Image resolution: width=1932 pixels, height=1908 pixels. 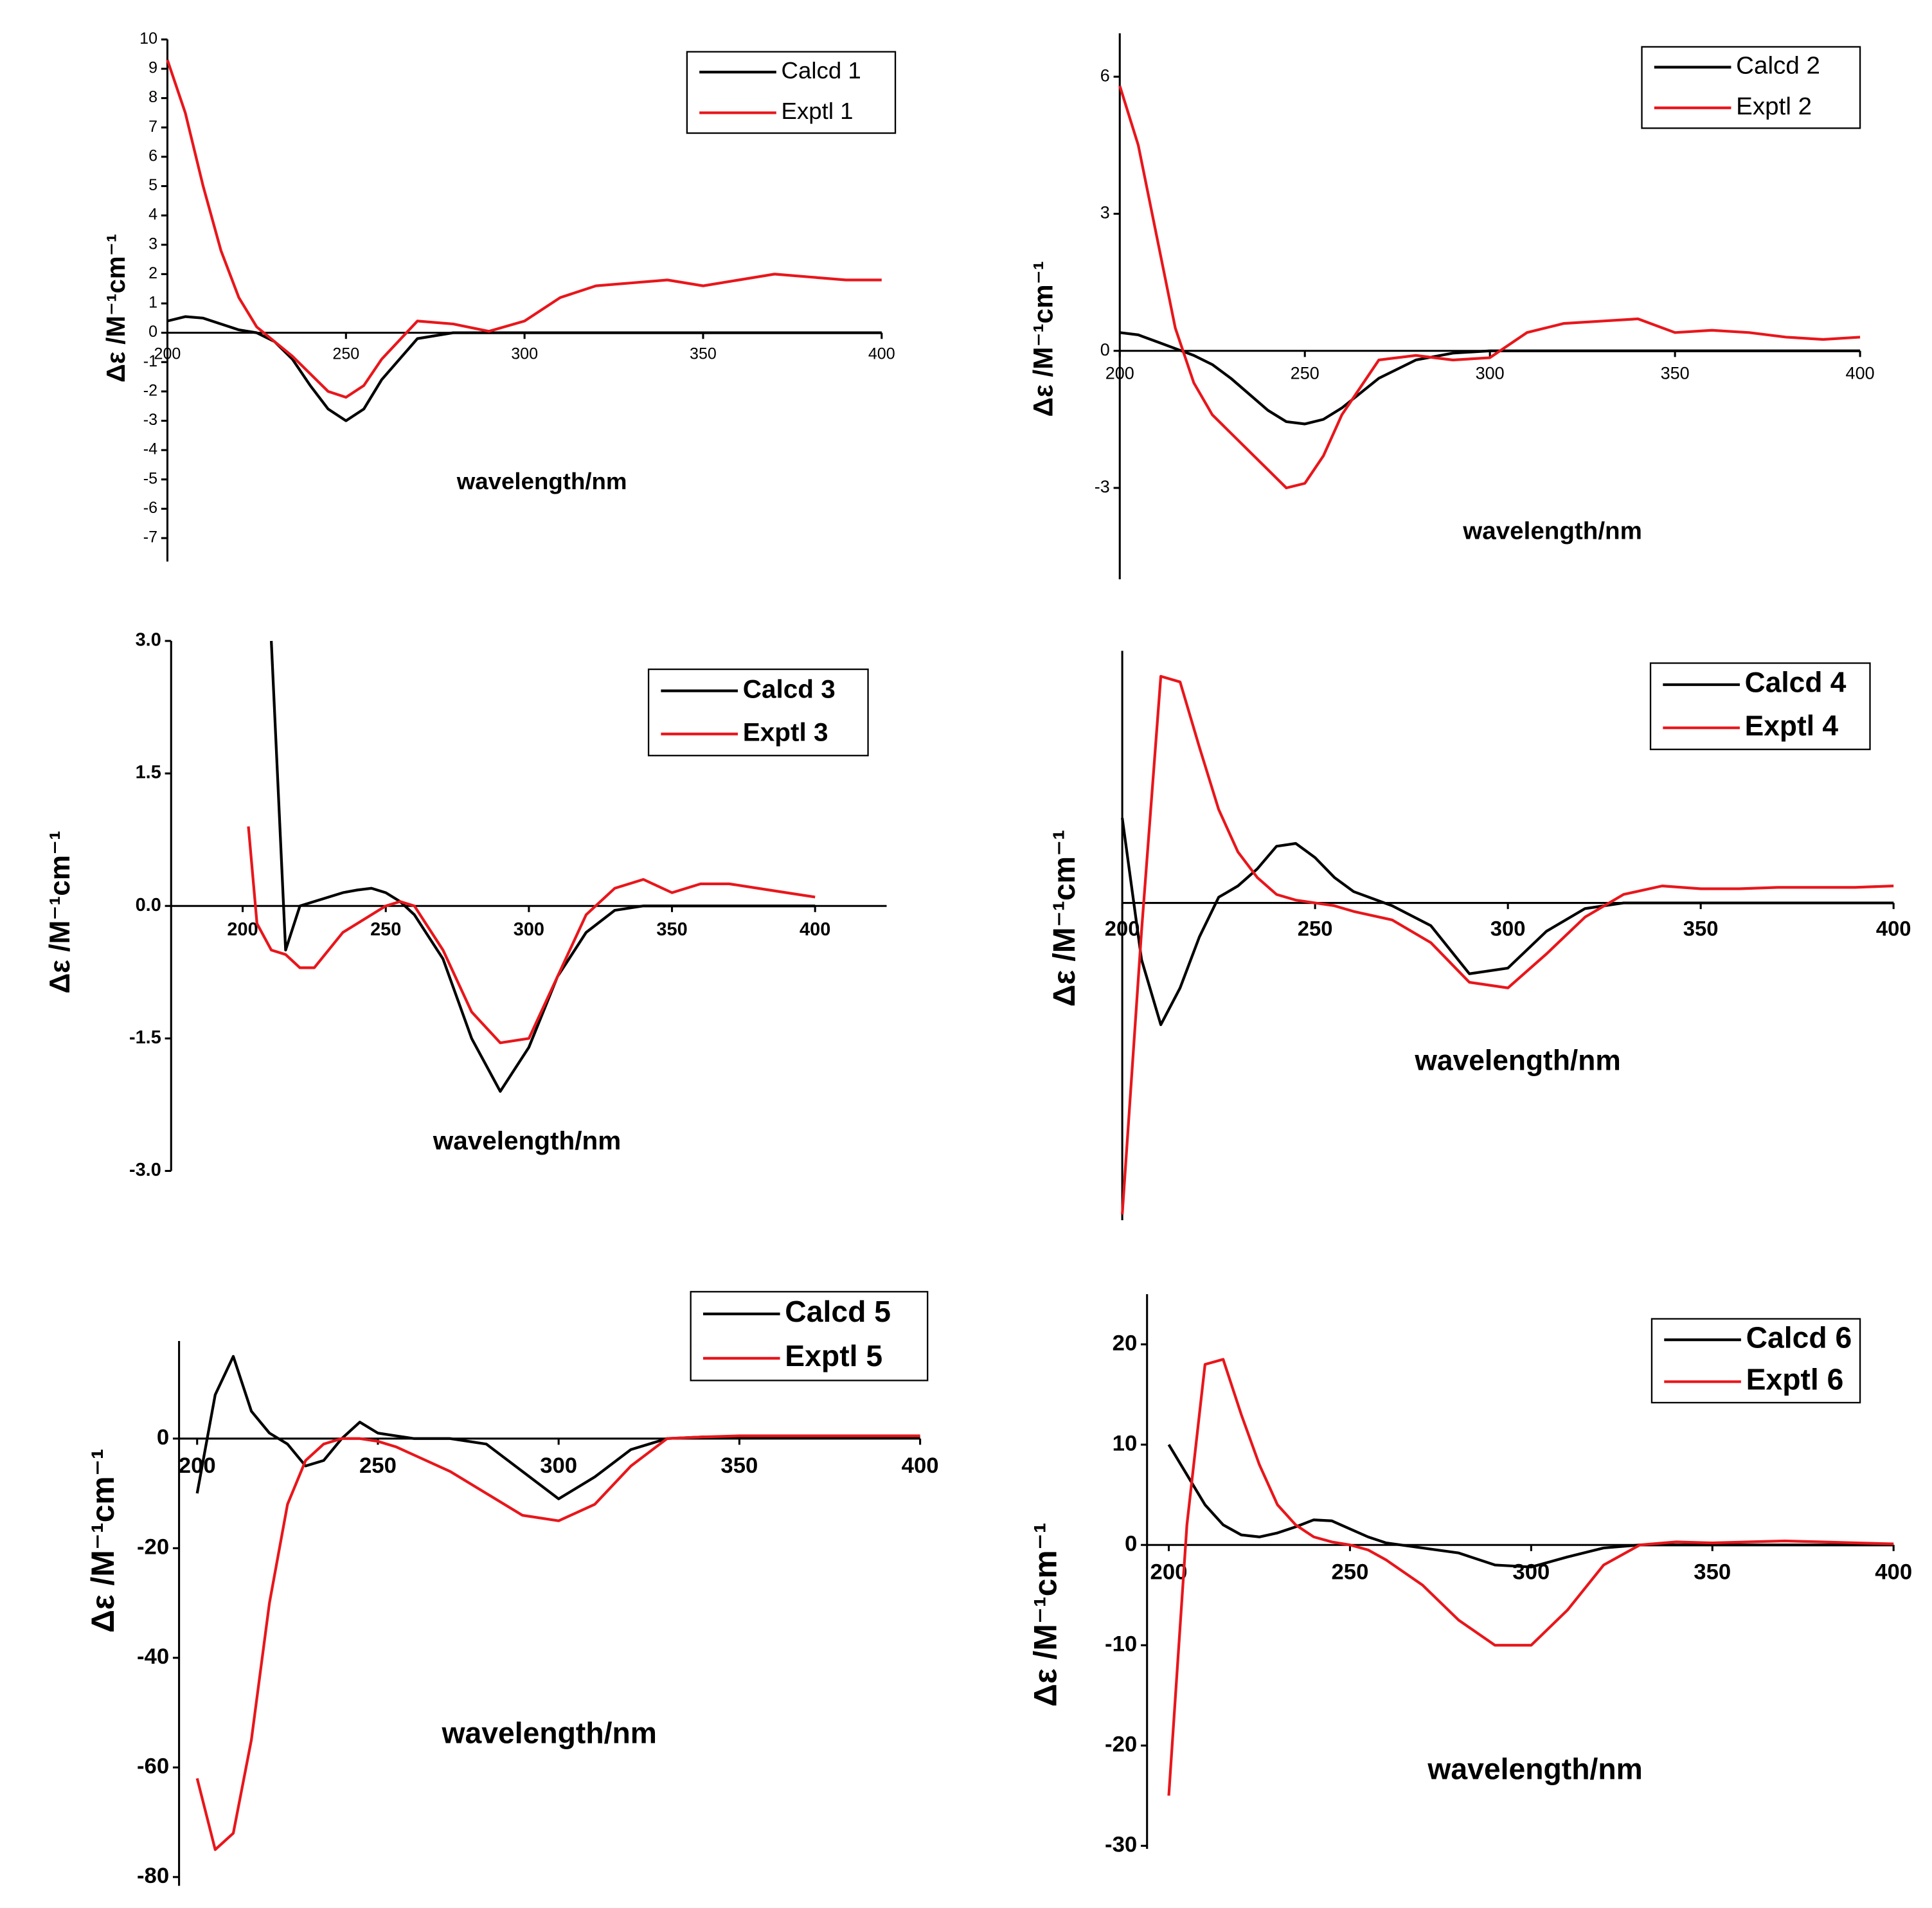 I want to click on y-tick-label: -5, so click(x=150, y=478).